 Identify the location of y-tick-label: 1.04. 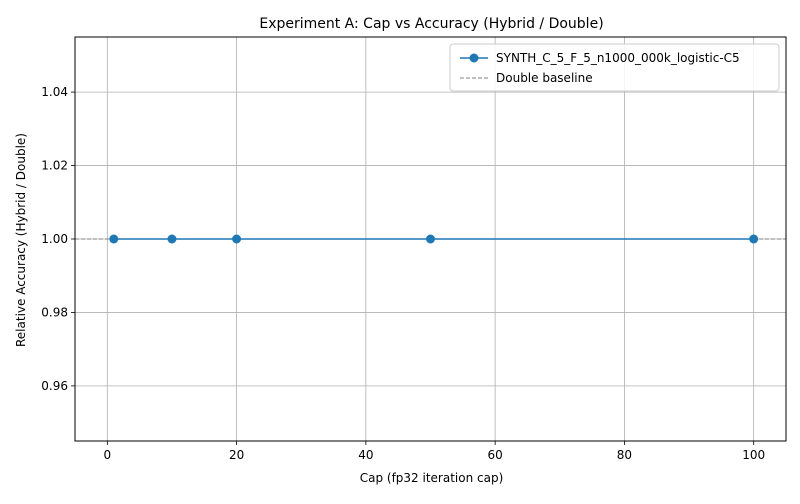
(54, 92).